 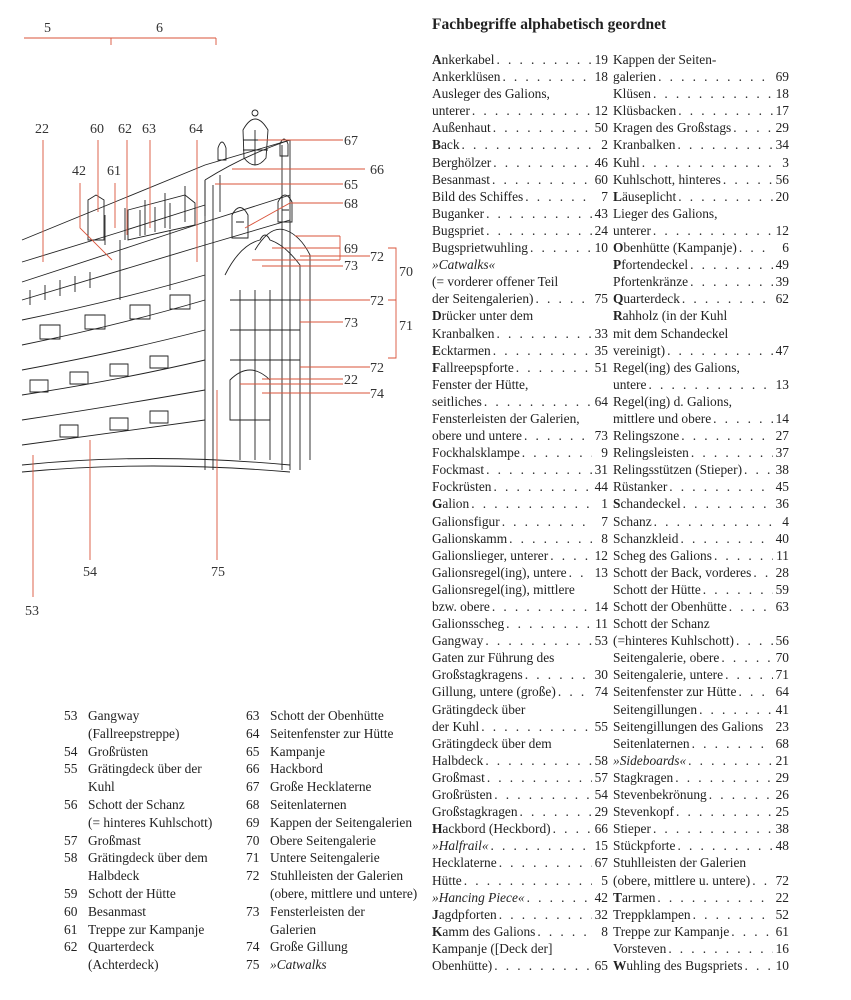 What do you see at coordinates (480, 384) in the screenshot?
I see `entry-term: Fenster der Hütte,` at bounding box center [480, 384].